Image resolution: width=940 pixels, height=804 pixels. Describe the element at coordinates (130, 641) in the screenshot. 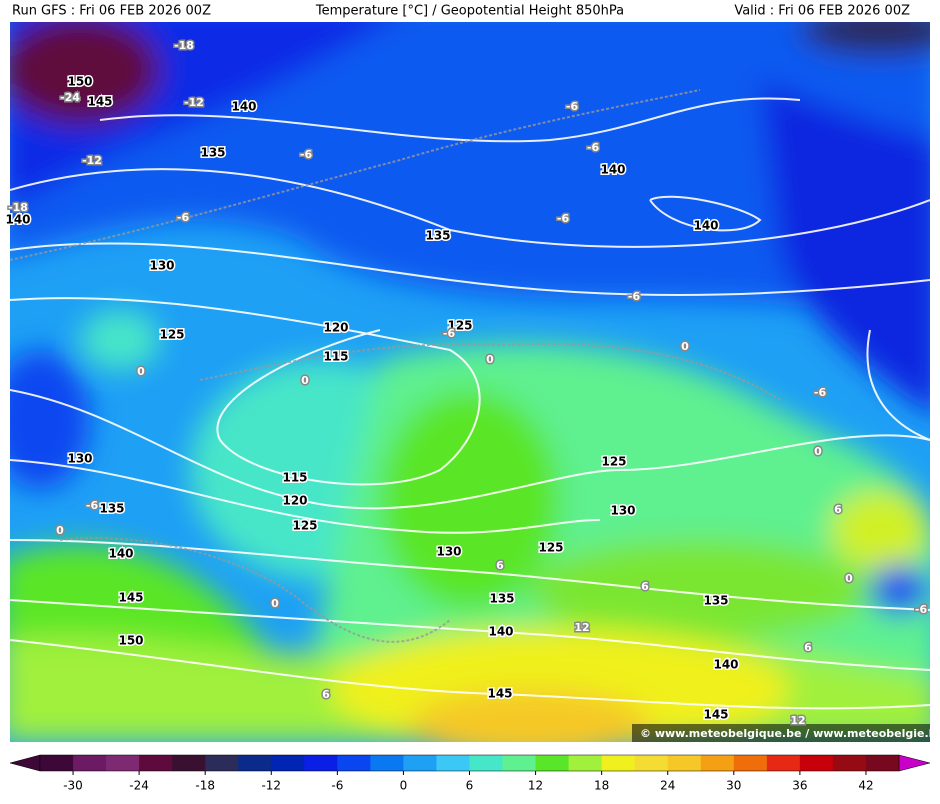

I see `height-label: 150` at that location.